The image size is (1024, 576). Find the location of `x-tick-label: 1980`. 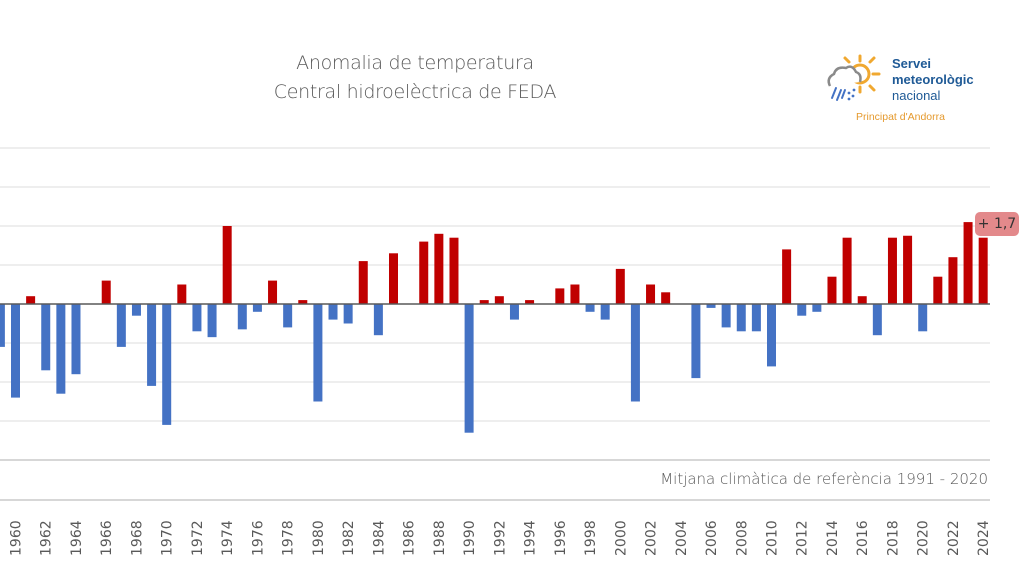

x-tick-label: 1980 is located at coordinates (319, 538).